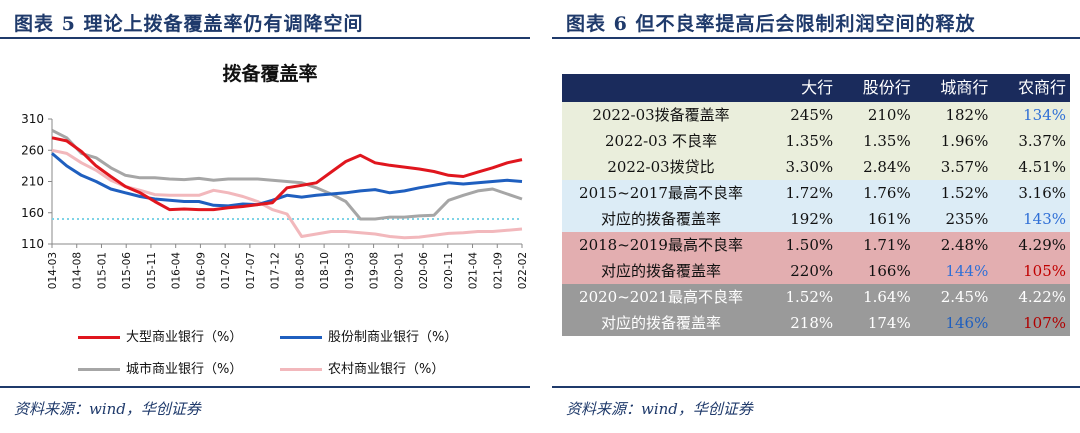 This screenshot has width=1080, height=433. I want to click on table-row: 2022-03 不良率 1.35% 1.35% 1.96% 3.37%, so click(816, 141).